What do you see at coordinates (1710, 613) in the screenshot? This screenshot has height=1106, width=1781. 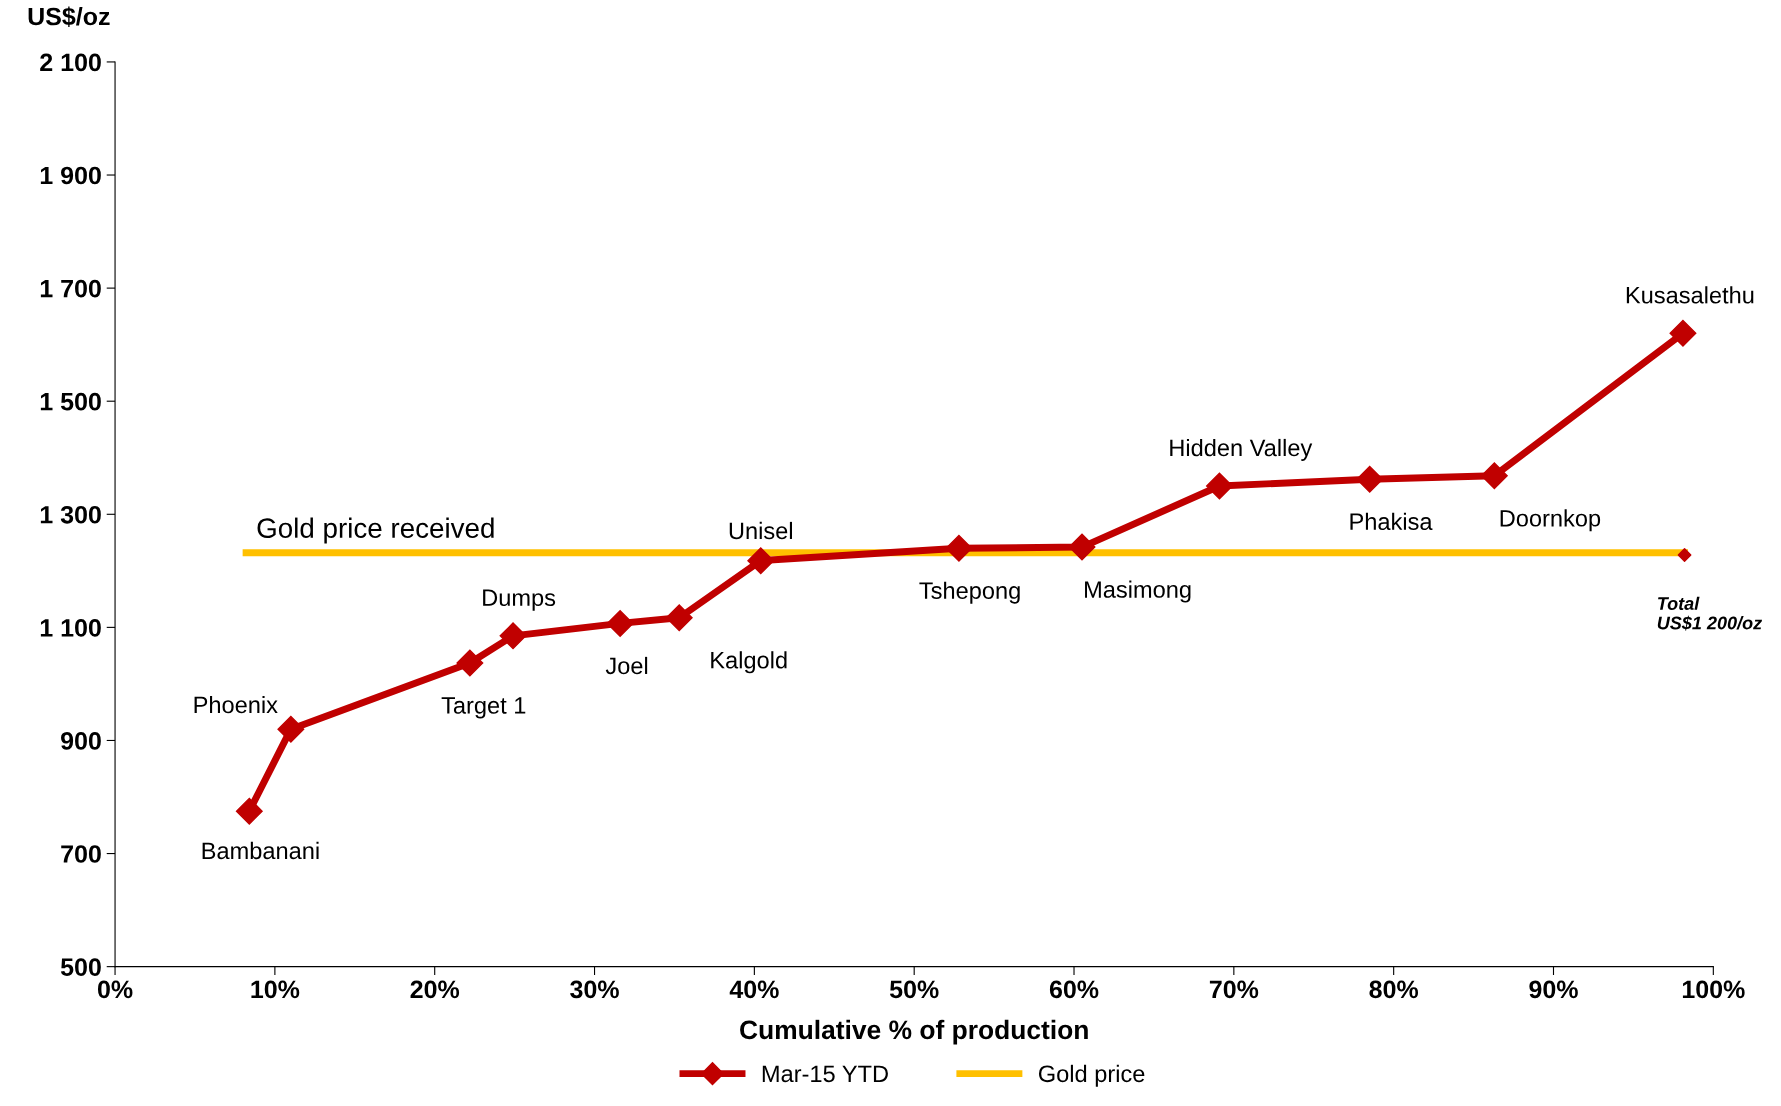 I see `annotation: Total US$1 200/oz` at bounding box center [1710, 613].